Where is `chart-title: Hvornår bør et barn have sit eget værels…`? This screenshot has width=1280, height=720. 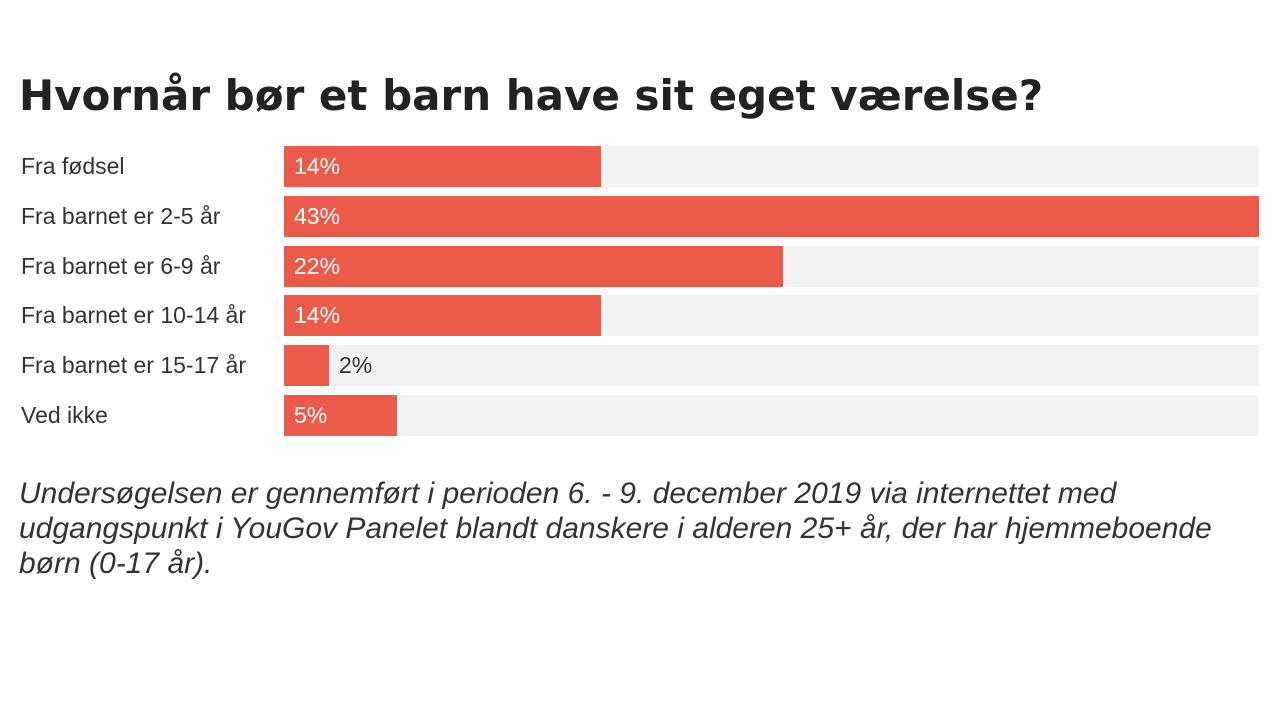
chart-title: Hvornår bør et barn have sit eget værels… is located at coordinates (531, 95).